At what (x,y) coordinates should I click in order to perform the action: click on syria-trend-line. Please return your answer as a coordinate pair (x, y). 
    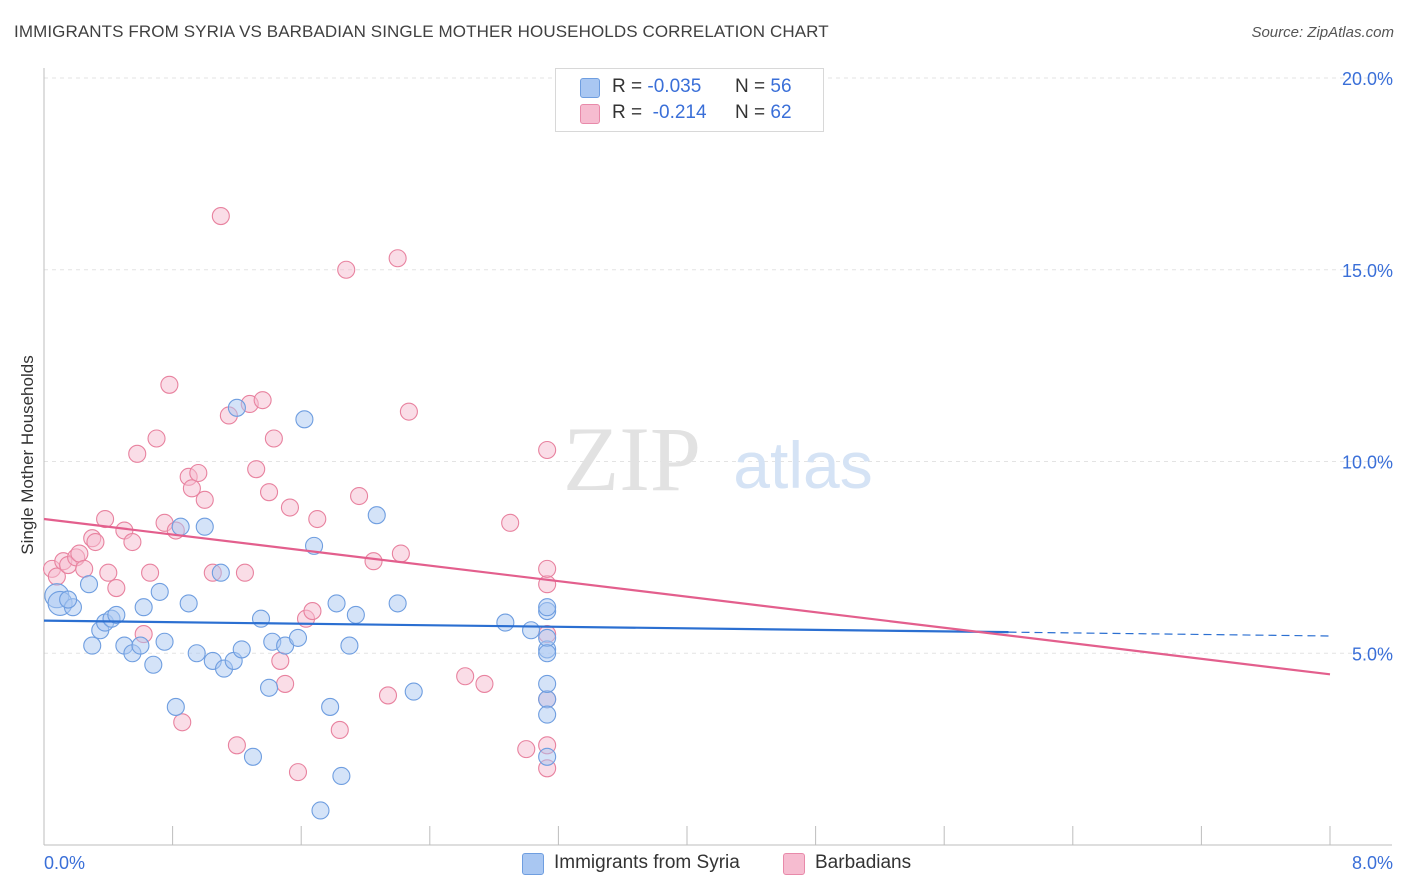
    Looking at the image, I should click on (526, 626).